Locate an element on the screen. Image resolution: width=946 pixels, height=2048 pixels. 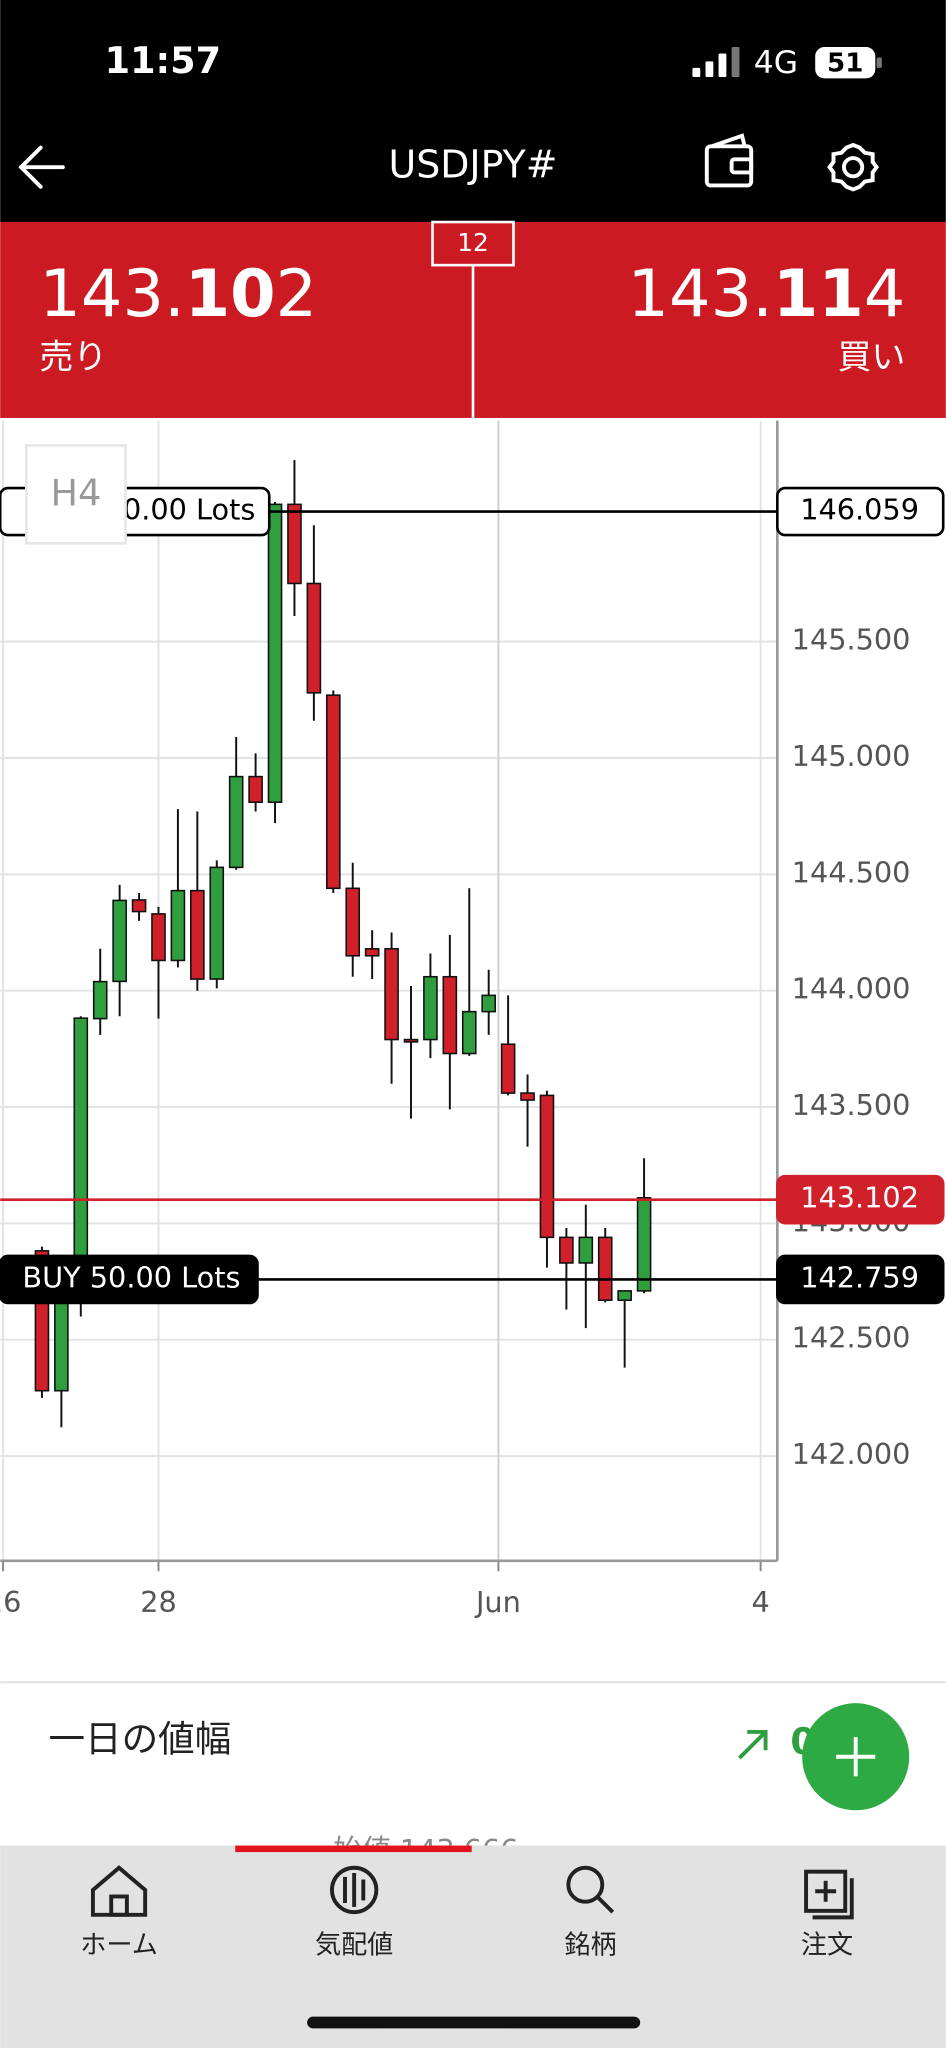
x-tick-label: 26 is located at coordinates (10, 1602).